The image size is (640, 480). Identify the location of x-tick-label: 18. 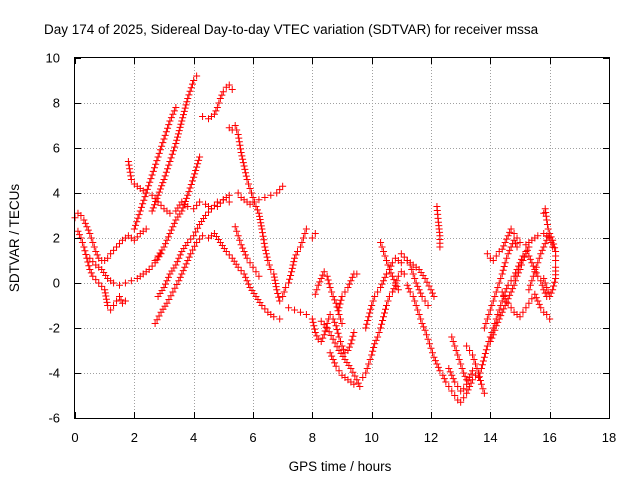
(609, 437).